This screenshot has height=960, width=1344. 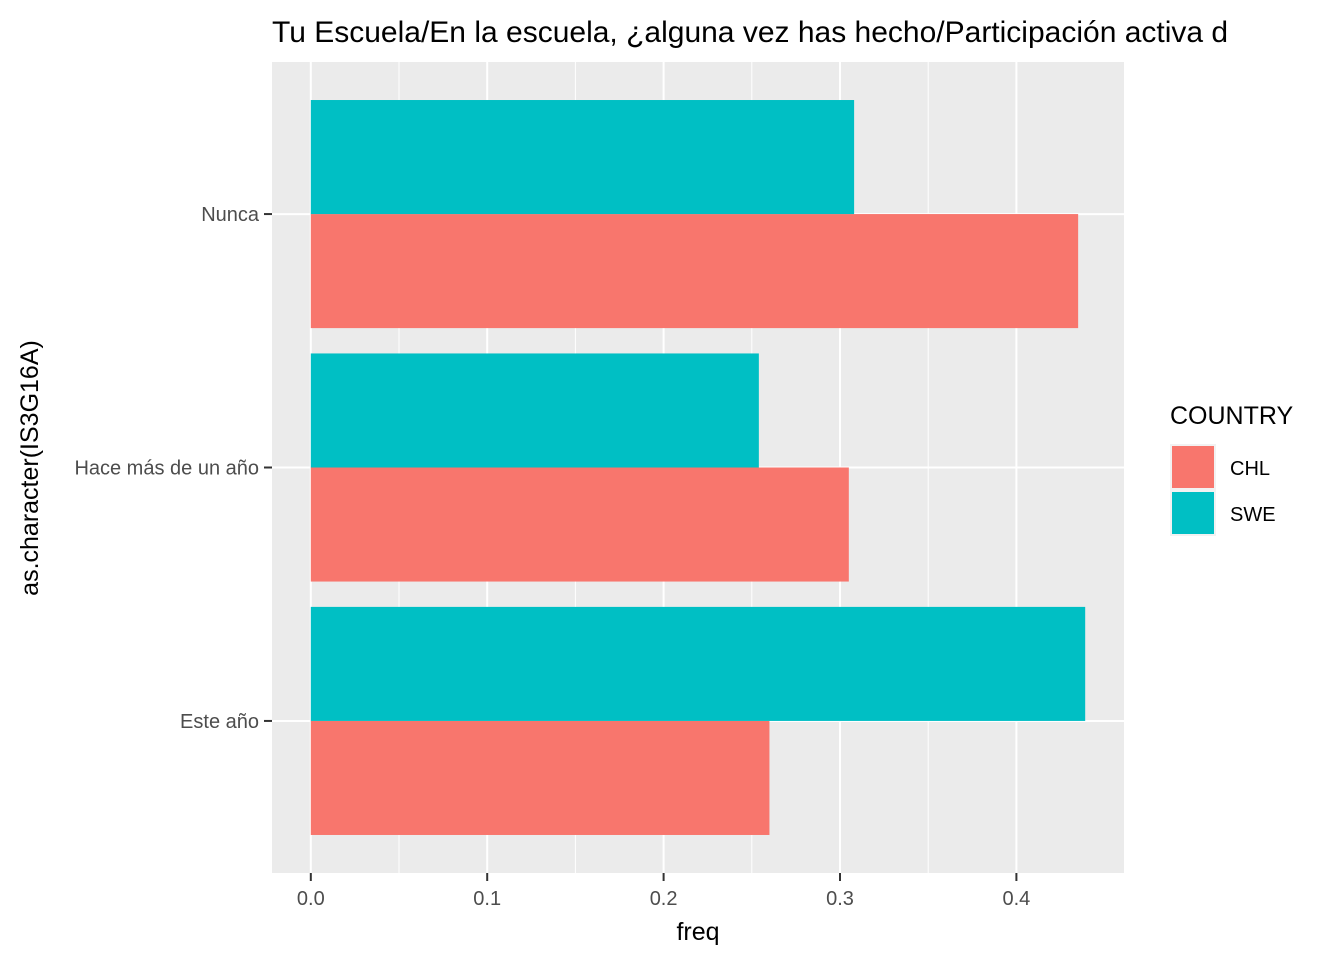 I want to click on x-tick-label: 0.2, so click(x=664, y=899).